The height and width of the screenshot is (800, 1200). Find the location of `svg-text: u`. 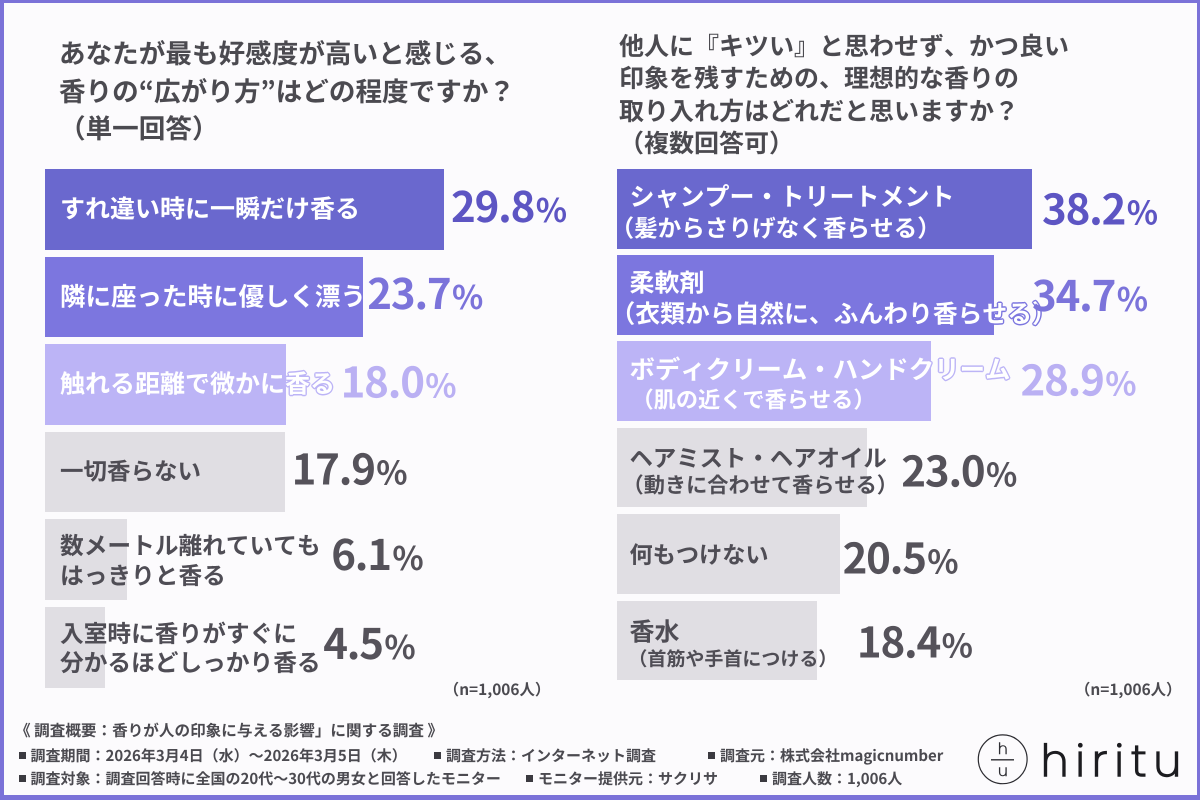

svg-text: u is located at coordinates (1003, 771).